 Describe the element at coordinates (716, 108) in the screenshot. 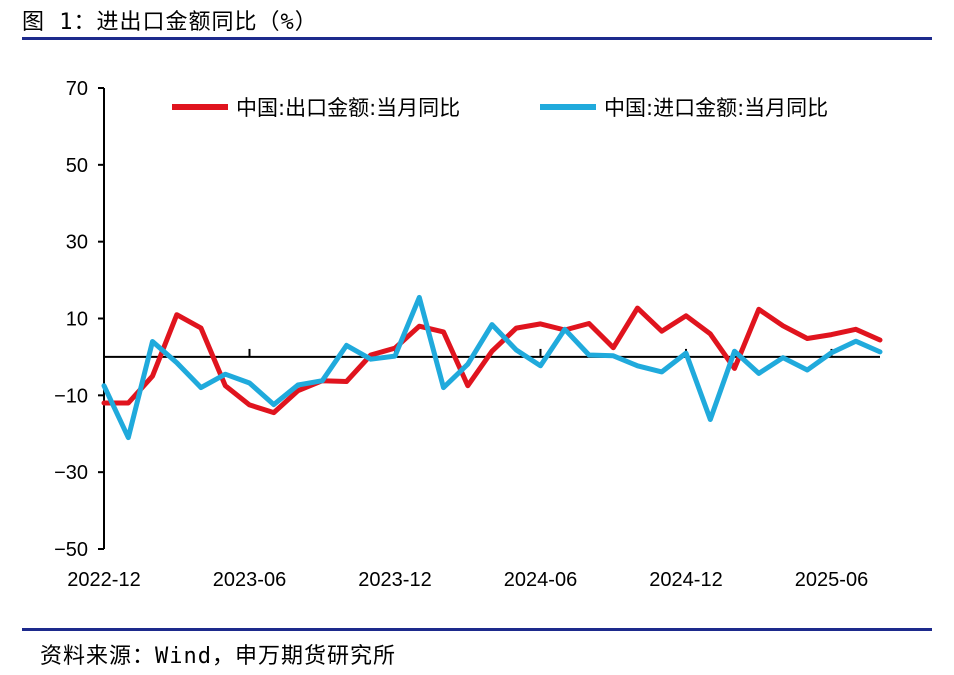

I see `legend-label: 中国:进口金额:当月同比` at that location.